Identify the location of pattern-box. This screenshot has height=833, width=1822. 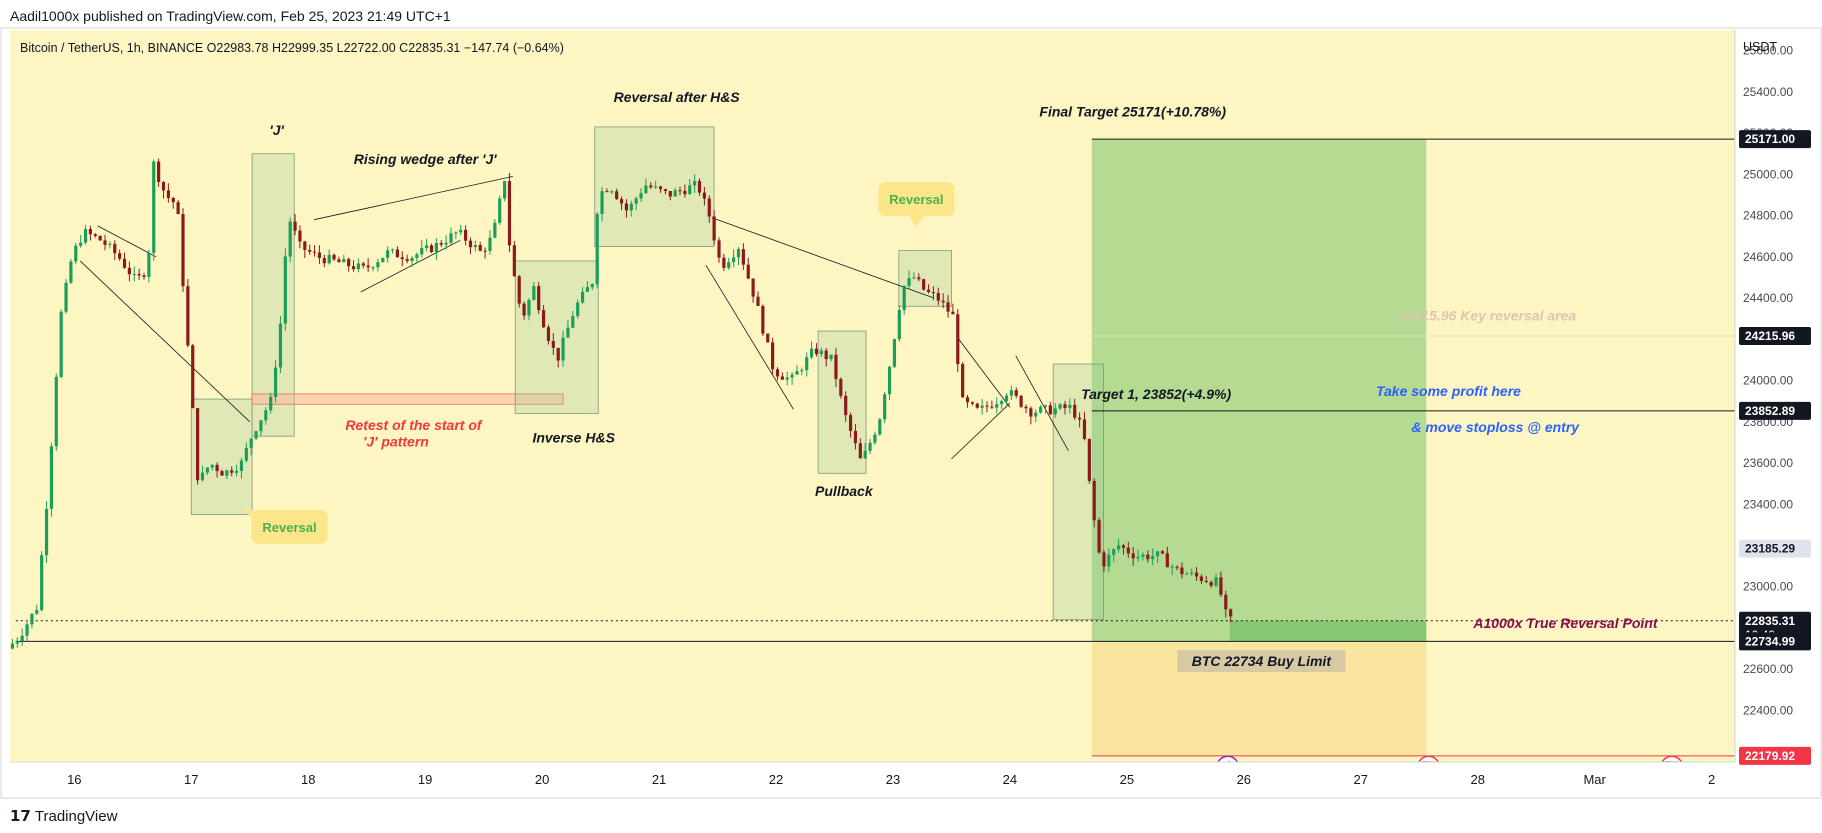
(273, 295).